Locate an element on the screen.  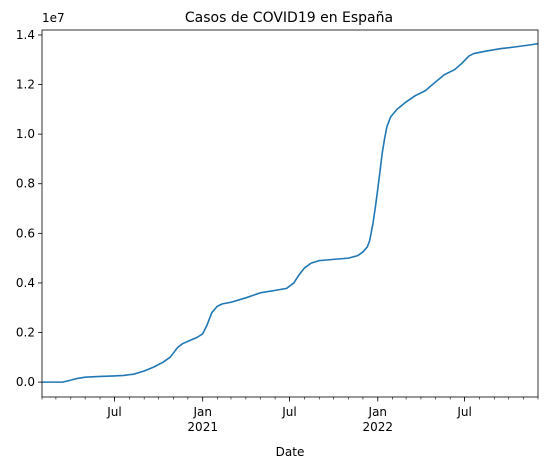
x-tick-year-label: 2022 is located at coordinates (378, 427).